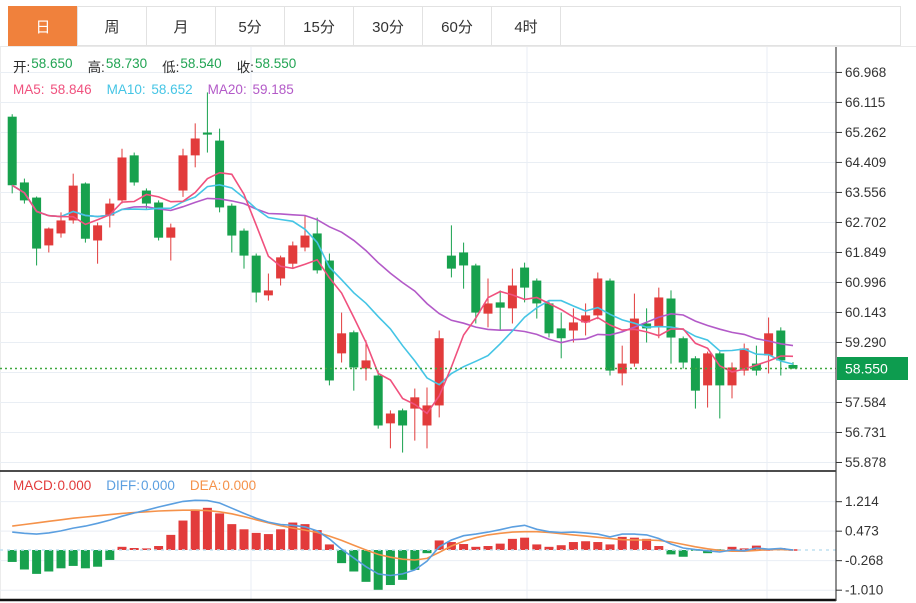 Image resolution: width=916 pixels, height=603 pixels. I want to click on ma20-label: MA20:, so click(227, 89).